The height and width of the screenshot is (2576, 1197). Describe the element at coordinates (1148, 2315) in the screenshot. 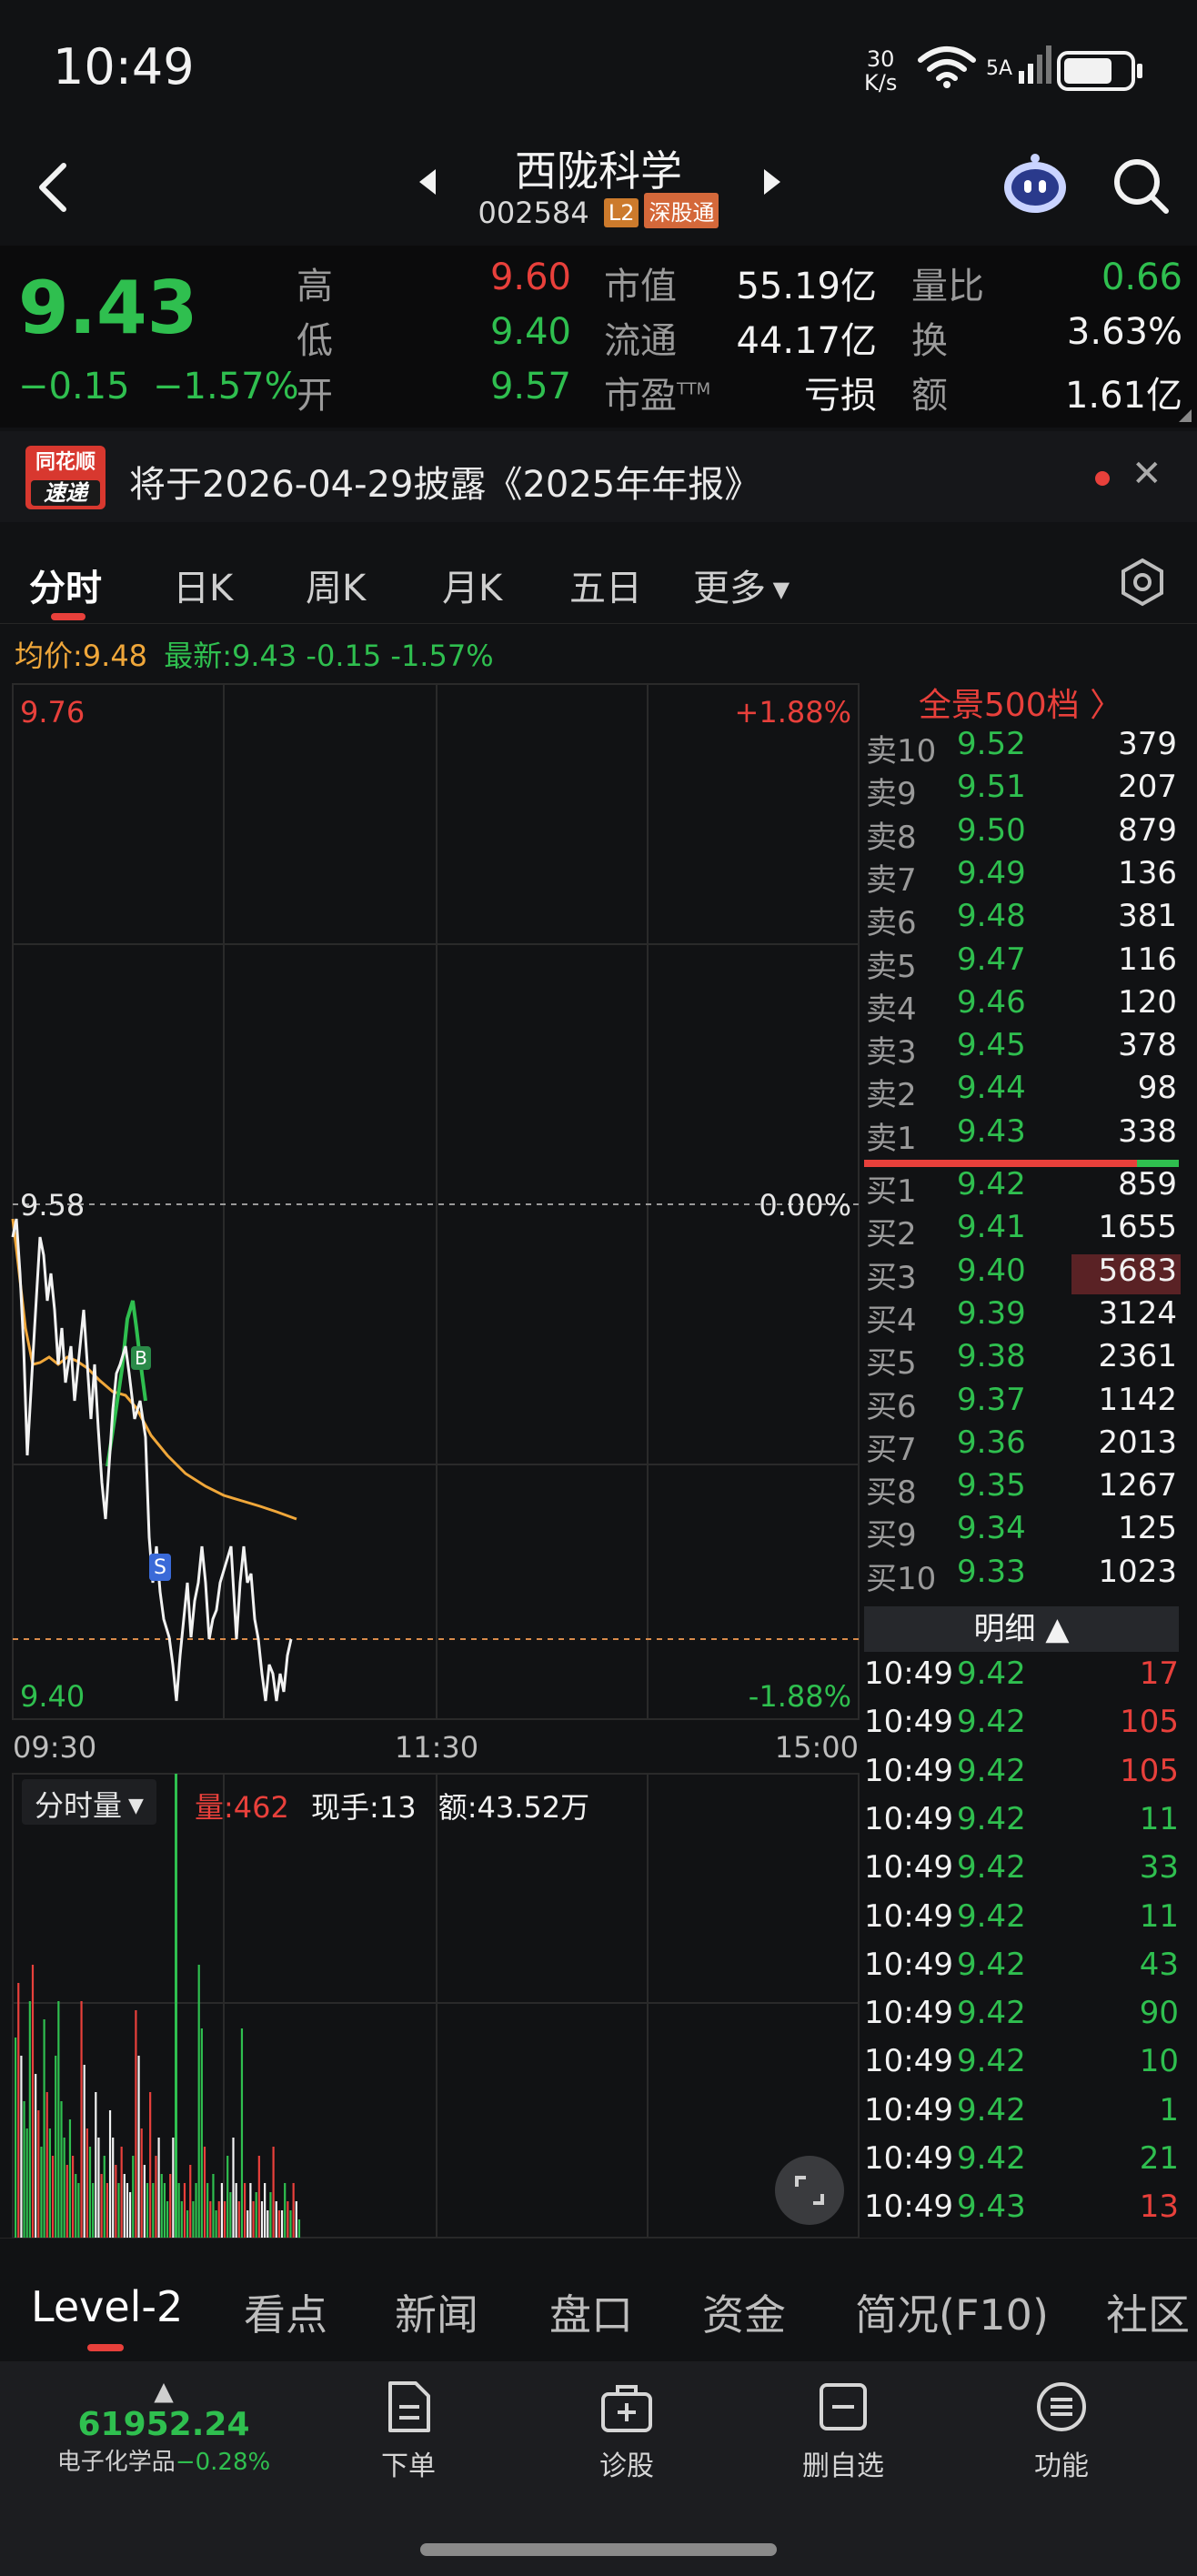

I see `tab-community: 社区` at that location.